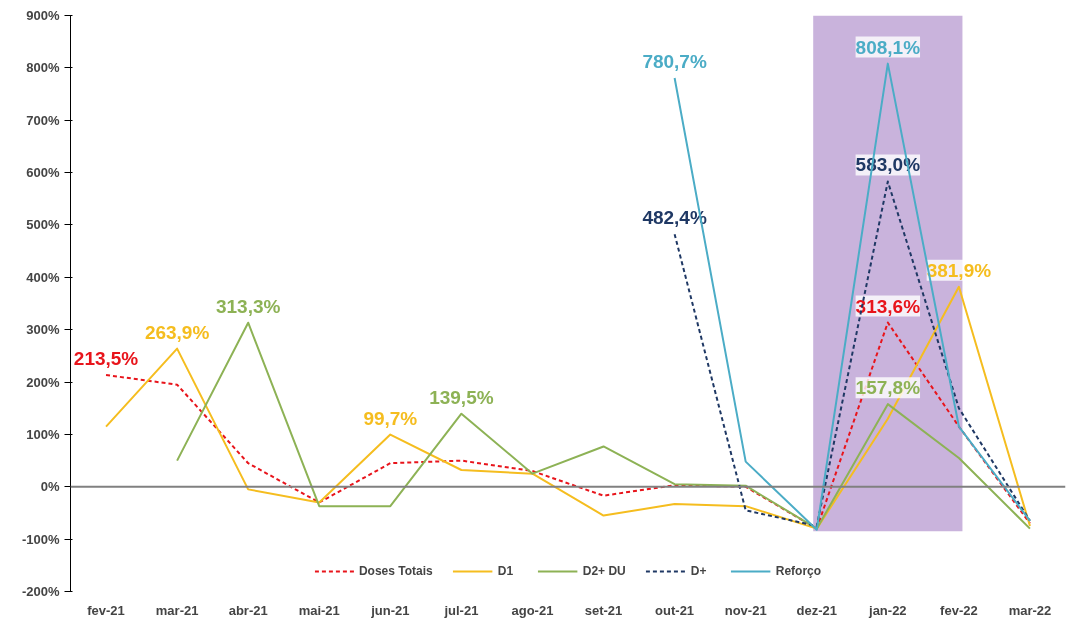 The width and height of the screenshot is (1085, 620). Describe the element at coordinates (43, 277) in the screenshot. I see `y-tick-label: 400%` at that location.